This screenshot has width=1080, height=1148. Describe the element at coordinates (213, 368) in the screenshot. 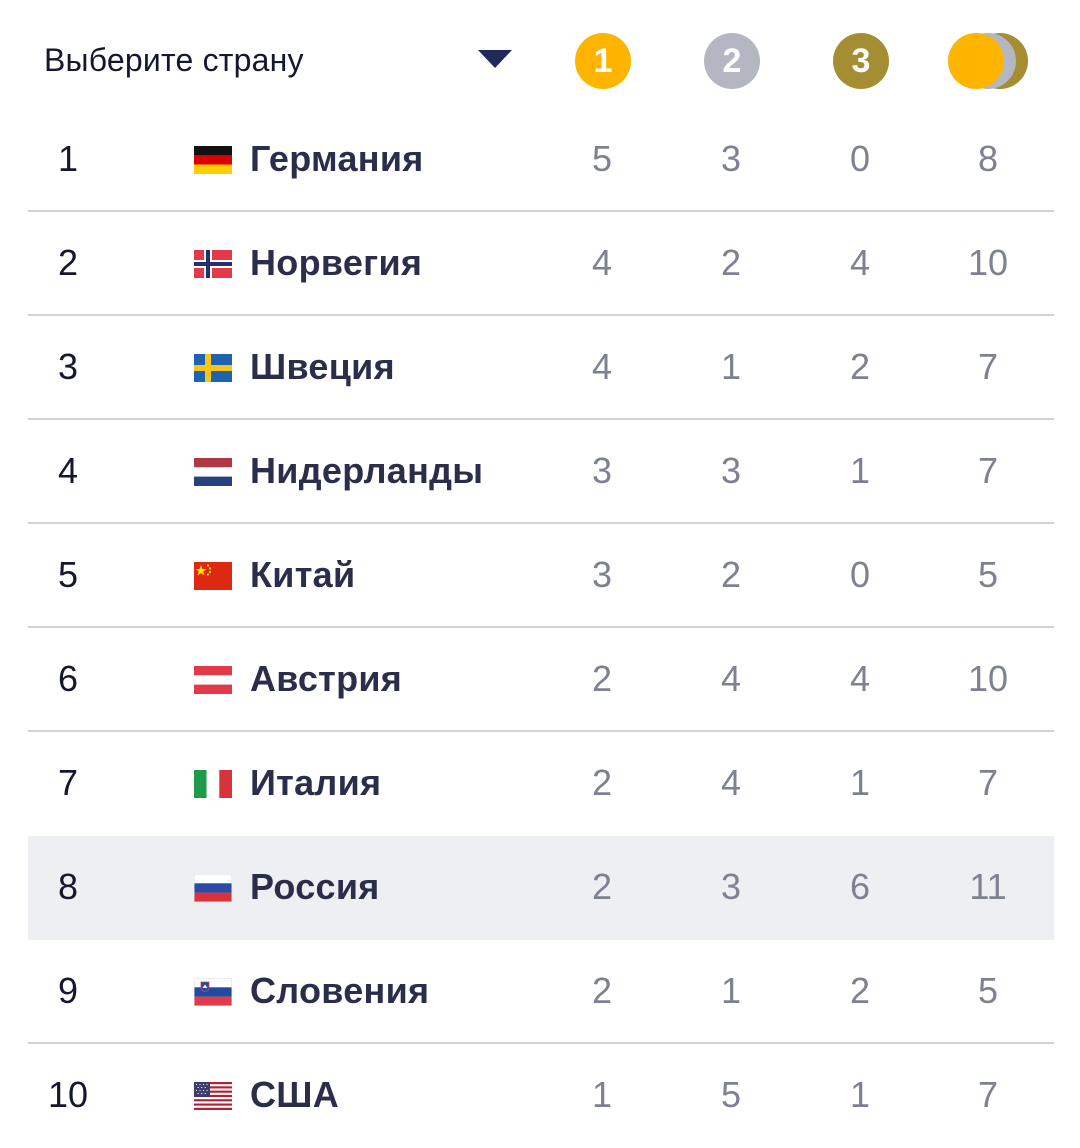

I see `sweden-flag` at that location.